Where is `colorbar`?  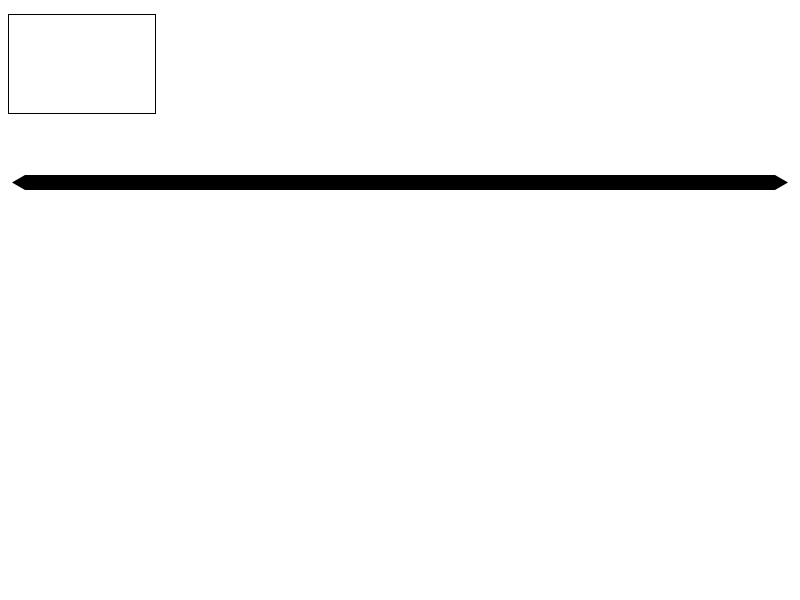
colorbar is located at coordinates (400, 175).